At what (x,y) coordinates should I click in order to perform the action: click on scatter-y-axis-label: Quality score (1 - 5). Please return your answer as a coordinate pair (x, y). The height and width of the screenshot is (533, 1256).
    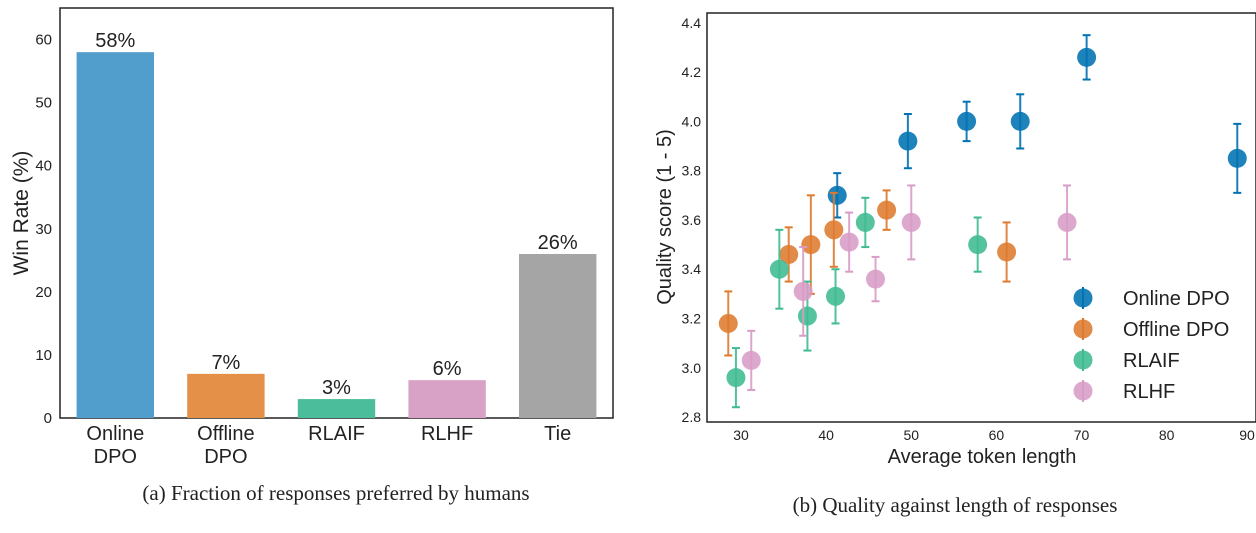
    Looking at the image, I should click on (665, 217).